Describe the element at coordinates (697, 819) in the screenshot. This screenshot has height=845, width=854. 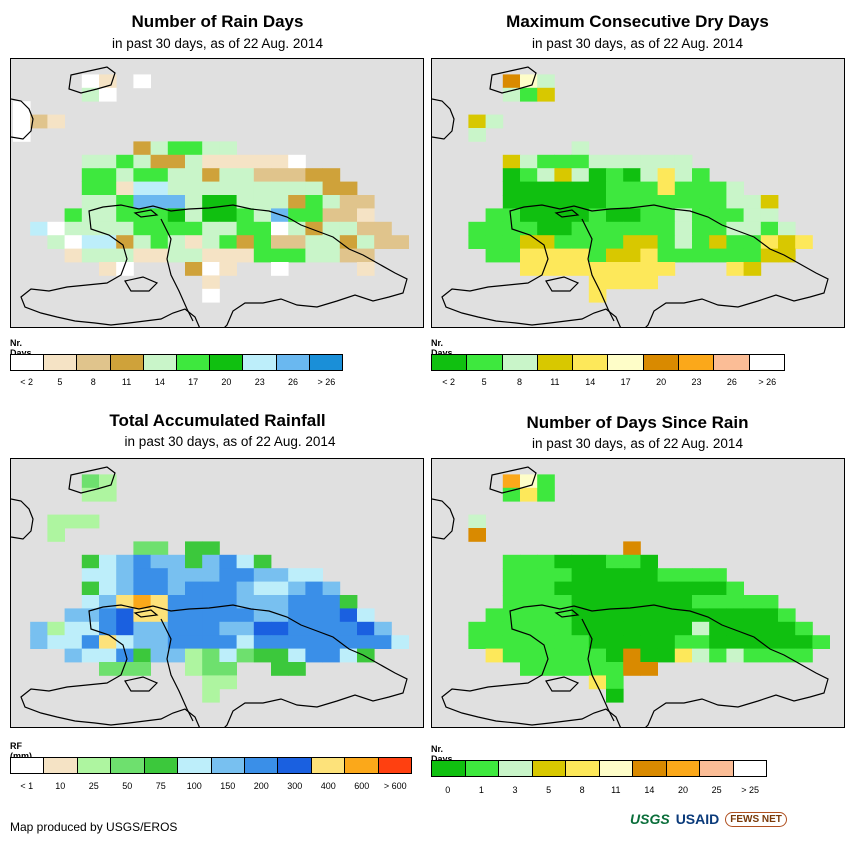
I see `usaid-logo: USAID` at that location.